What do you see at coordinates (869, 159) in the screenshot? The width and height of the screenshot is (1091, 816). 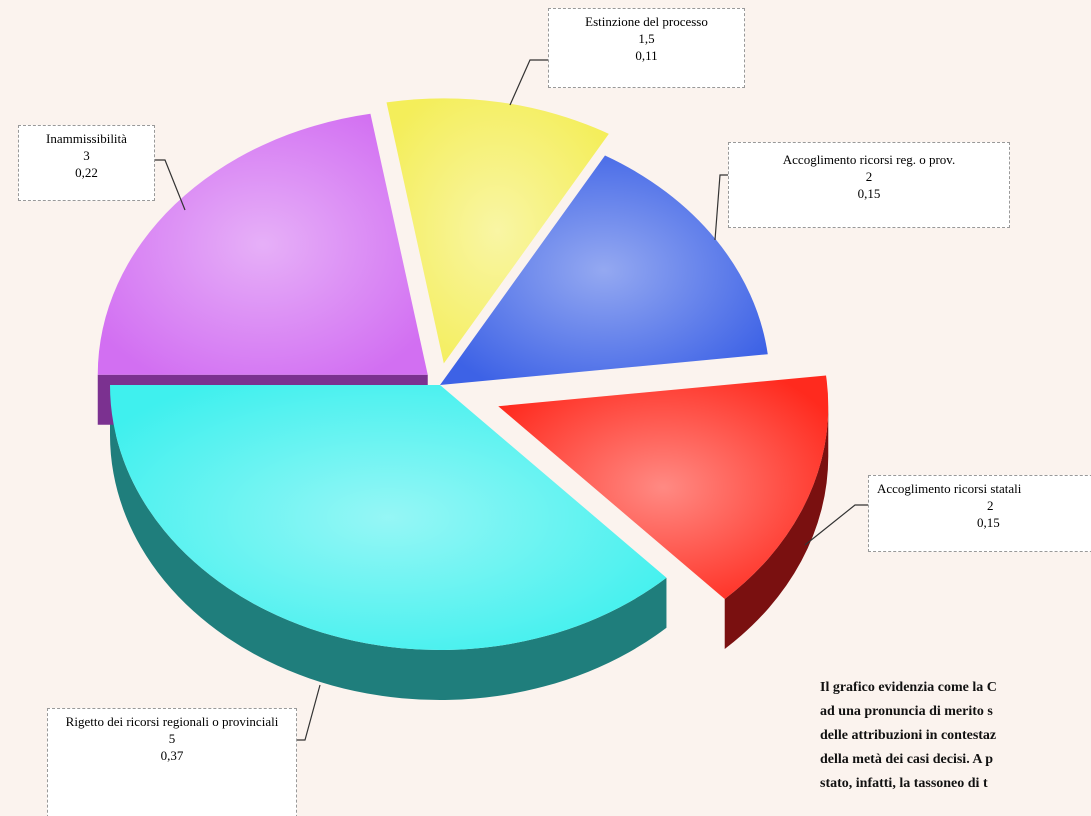 I see `slice-label: Accoglimento ricorsi reg. o prov.` at bounding box center [869, 159].